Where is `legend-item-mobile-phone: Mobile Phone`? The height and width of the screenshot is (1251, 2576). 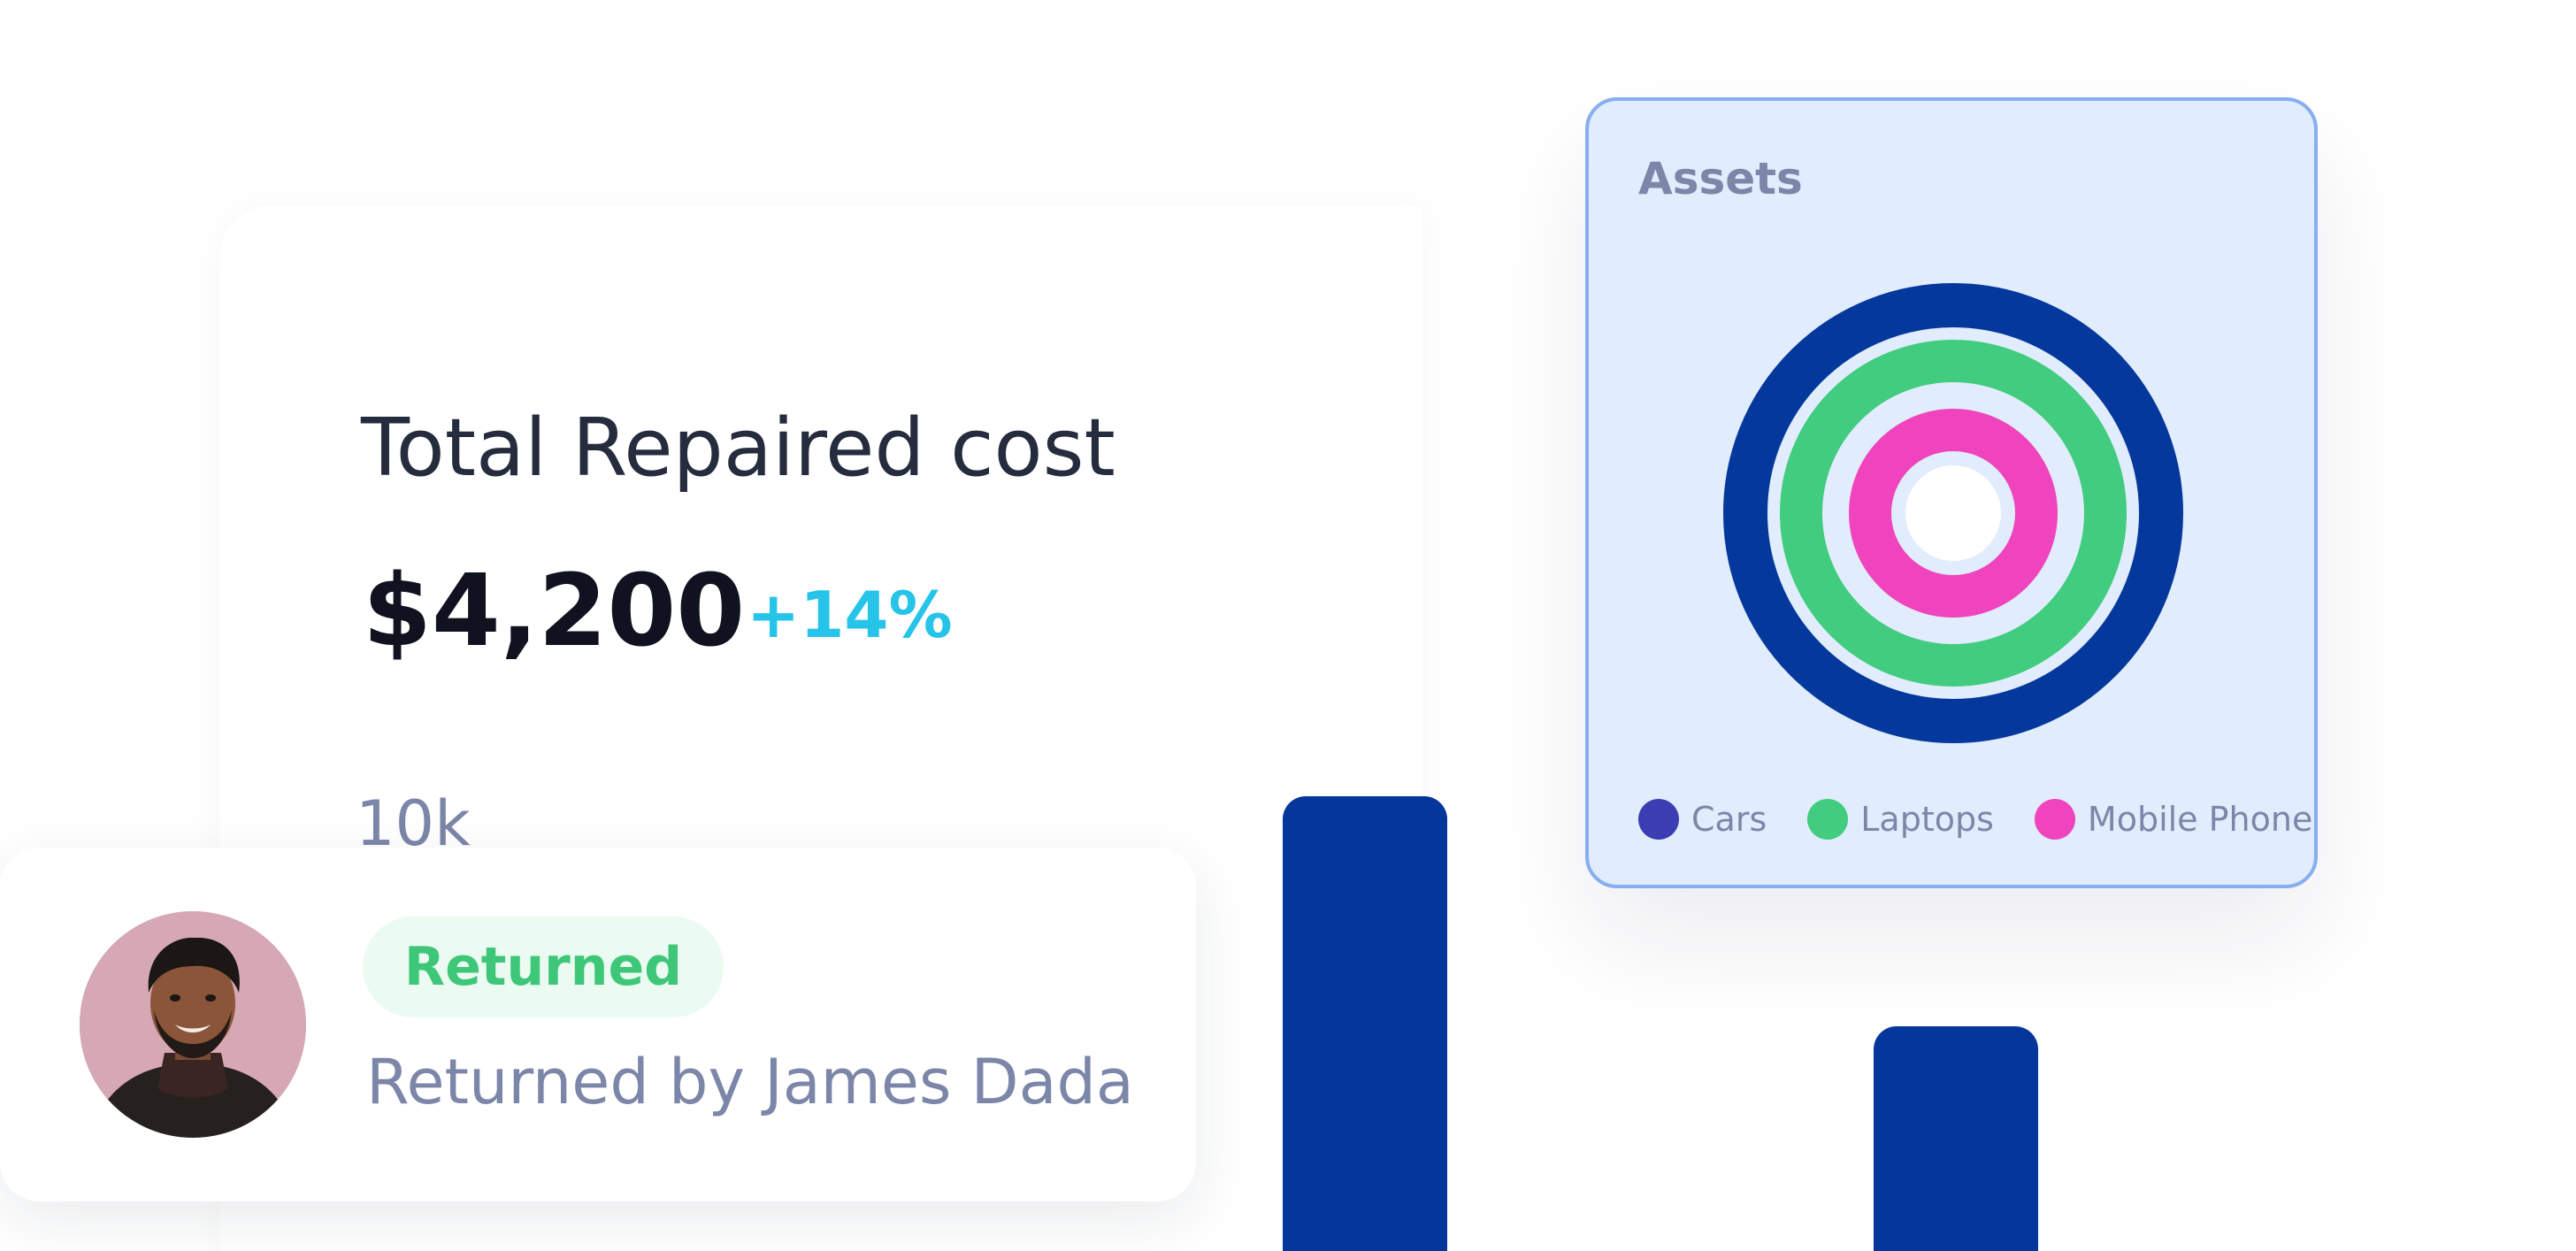
legend-item-mobile-phone: Mobile Phone is located at coordinates (2173, 819).